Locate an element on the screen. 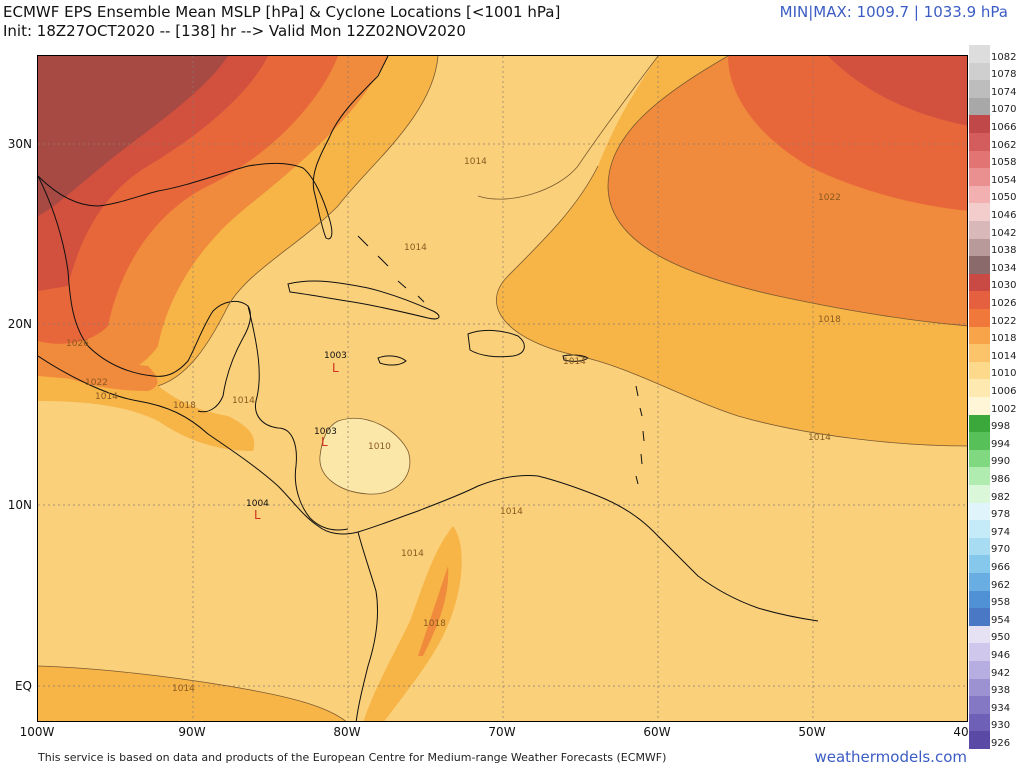 This screenshot has height=768, width=1024. colorbar-label: 1038 is located at coordinates (1004, 251).